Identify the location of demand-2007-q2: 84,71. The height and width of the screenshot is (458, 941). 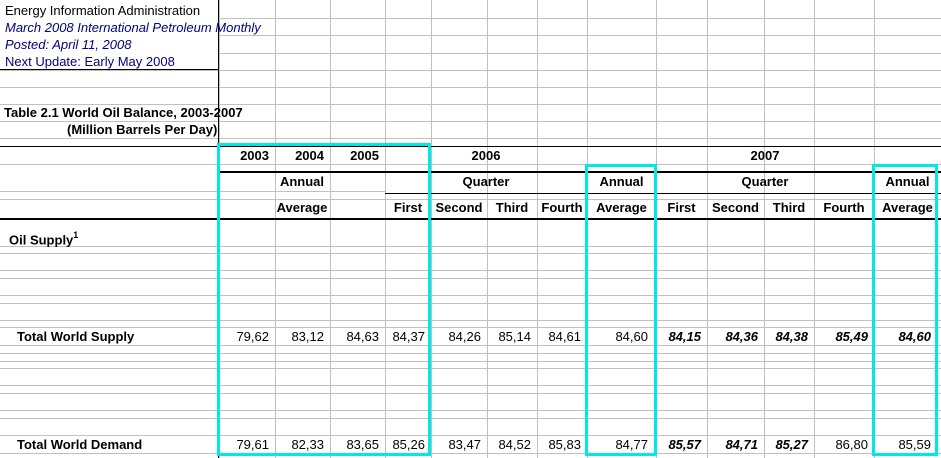
(741, 444).